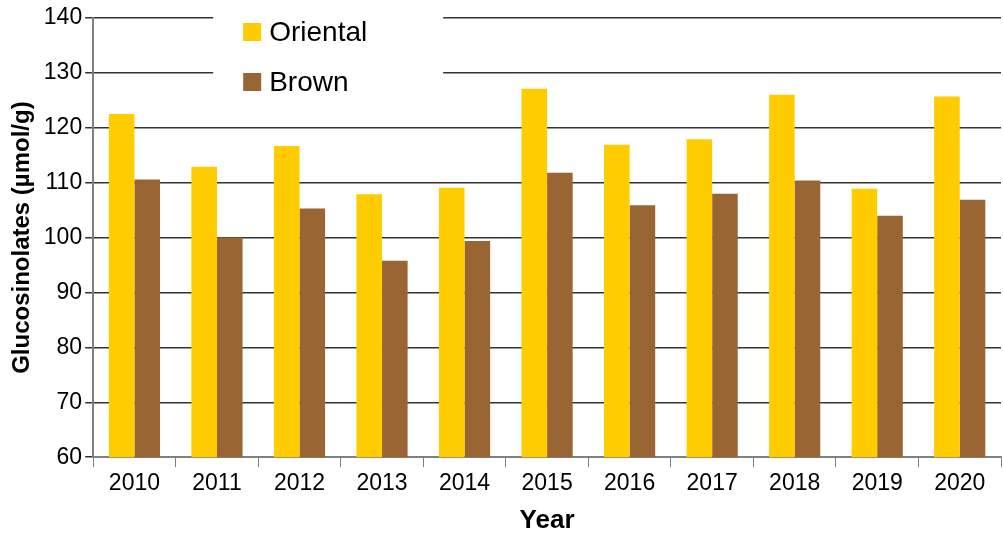  I want to click on x-tick-label: 2015, so click(547, 482).